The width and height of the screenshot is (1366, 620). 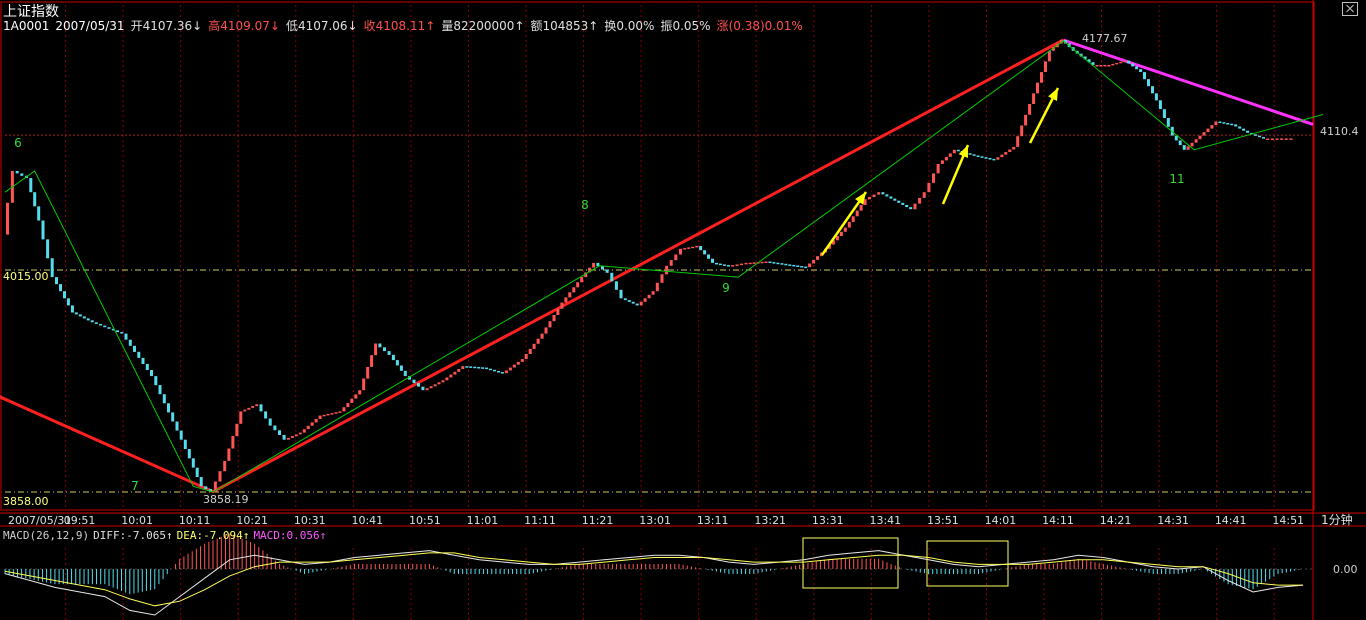 What do you see at coordinates (1350, 9) in the screenshot?
I see `close-icon` at bounding box center [1350, 9].